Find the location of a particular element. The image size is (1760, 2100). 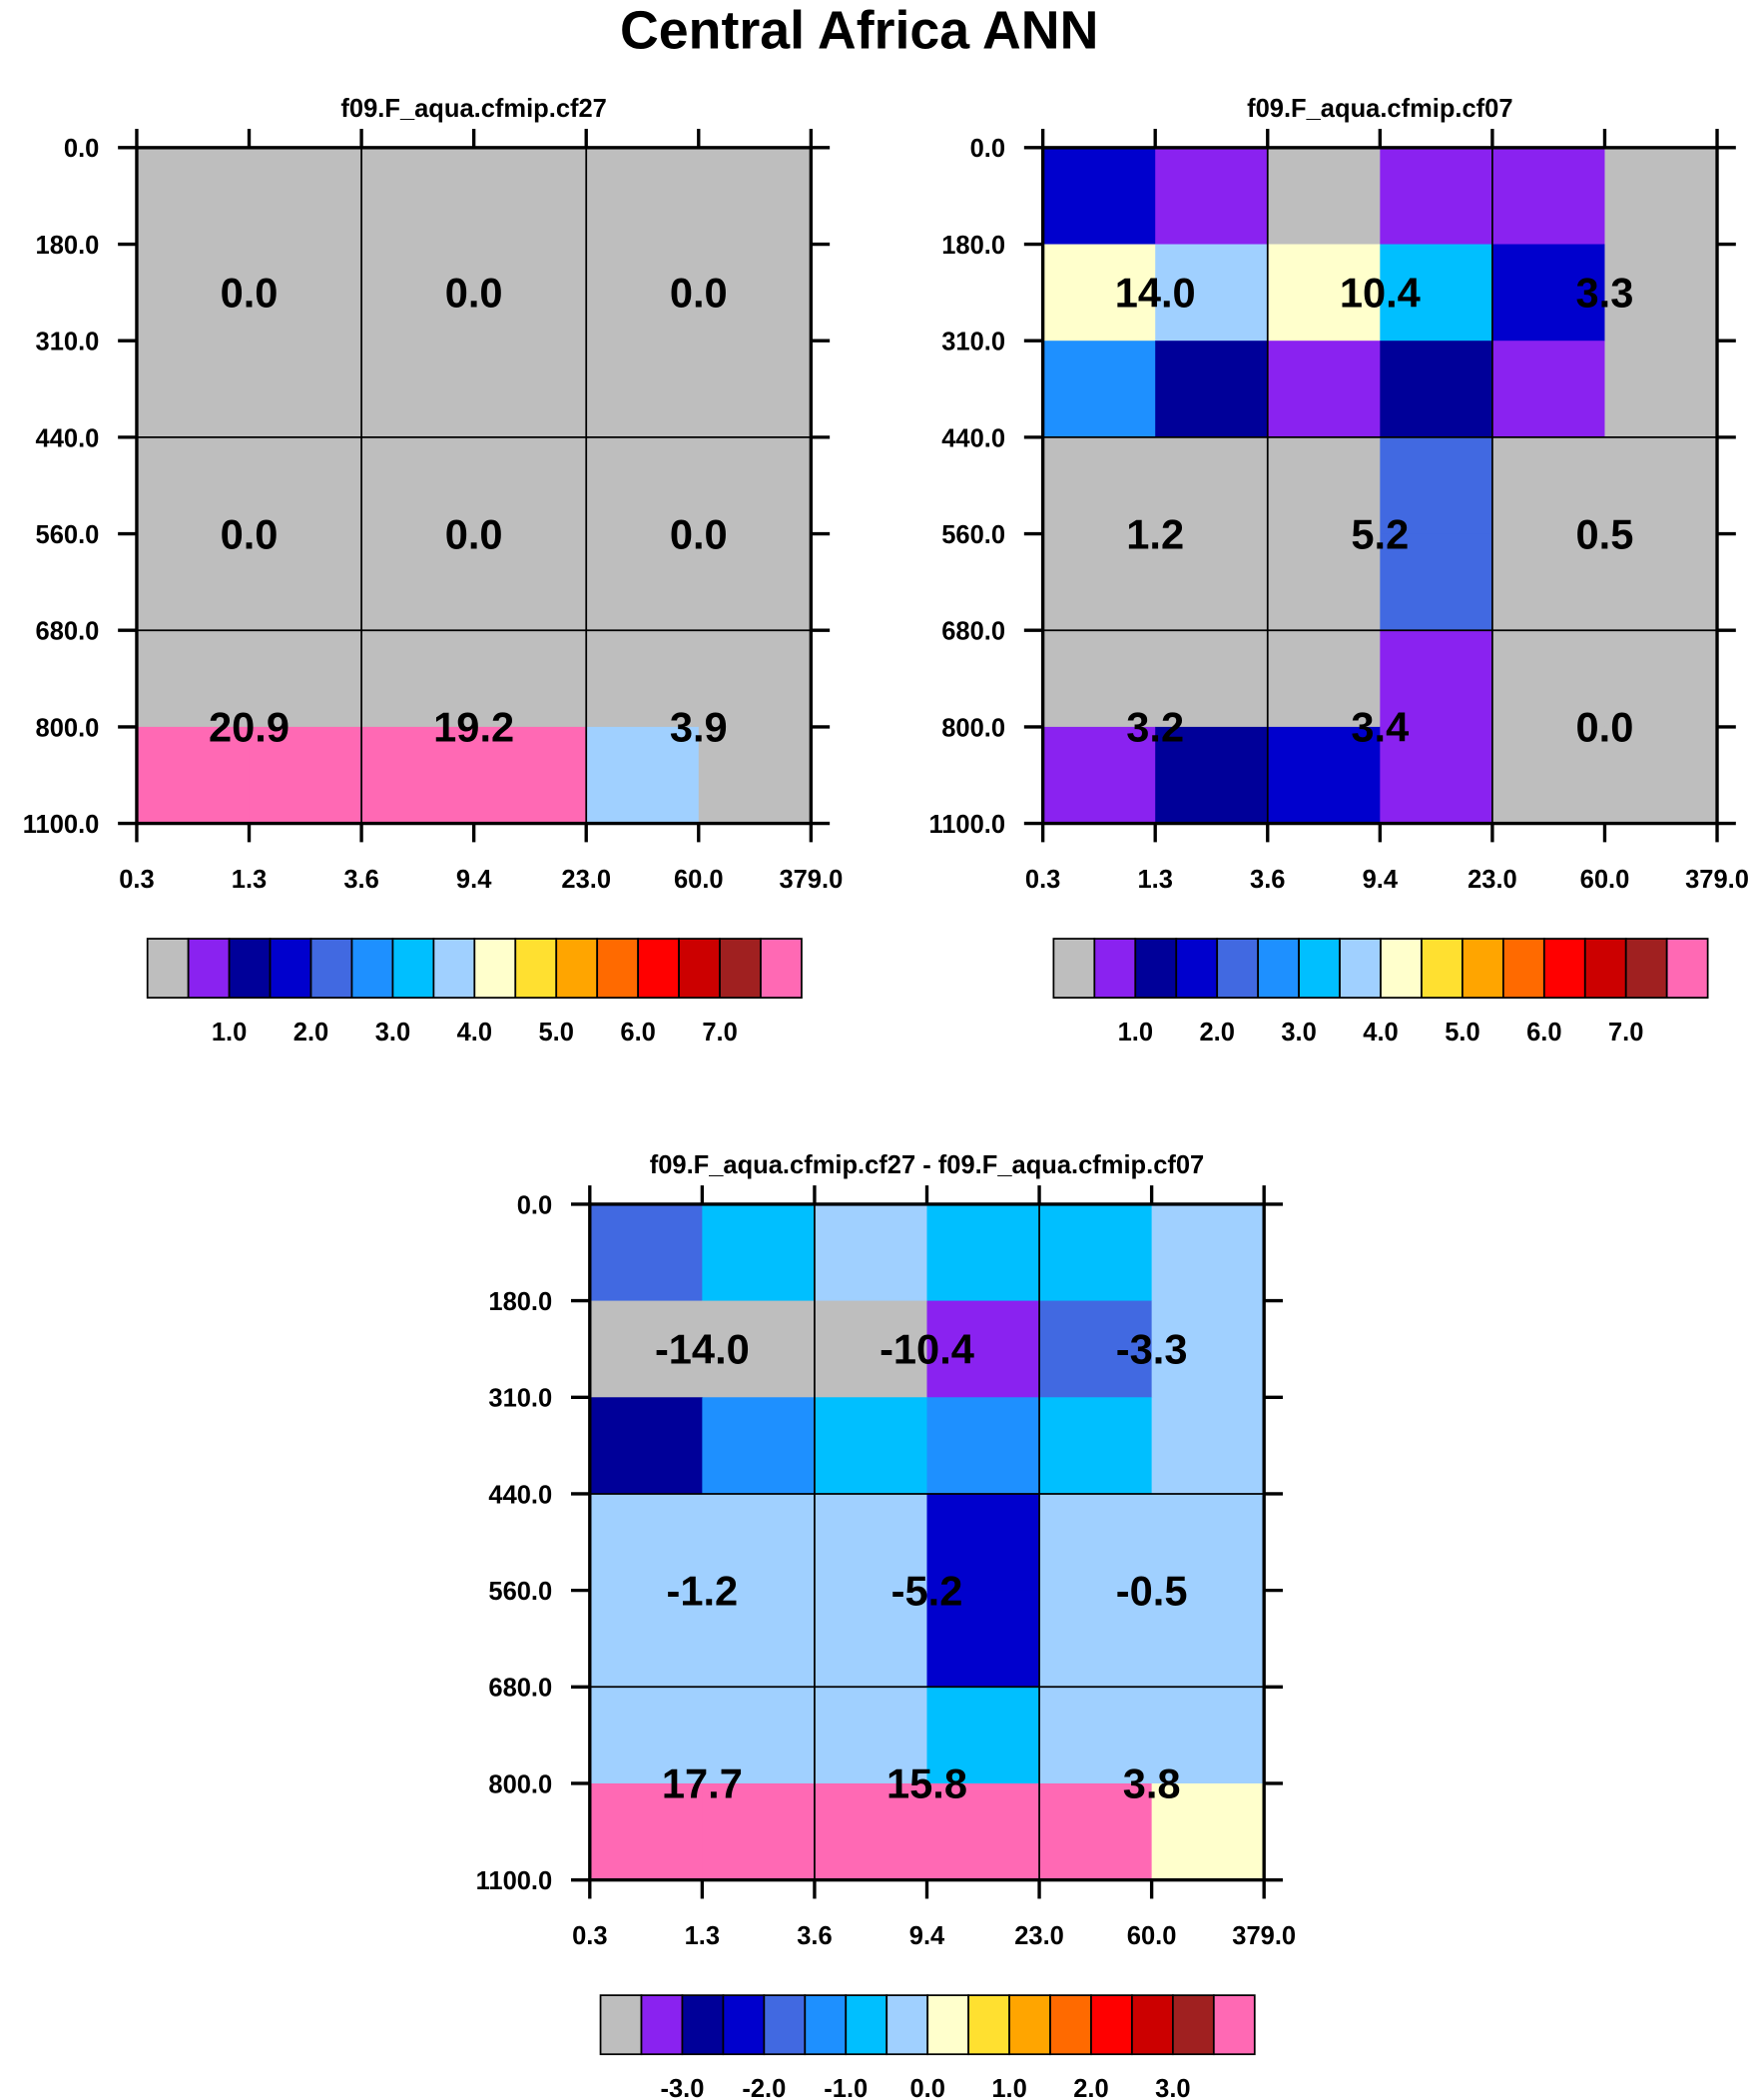

cell-value-label: 5.2 is located at coordinates (1380, 533).